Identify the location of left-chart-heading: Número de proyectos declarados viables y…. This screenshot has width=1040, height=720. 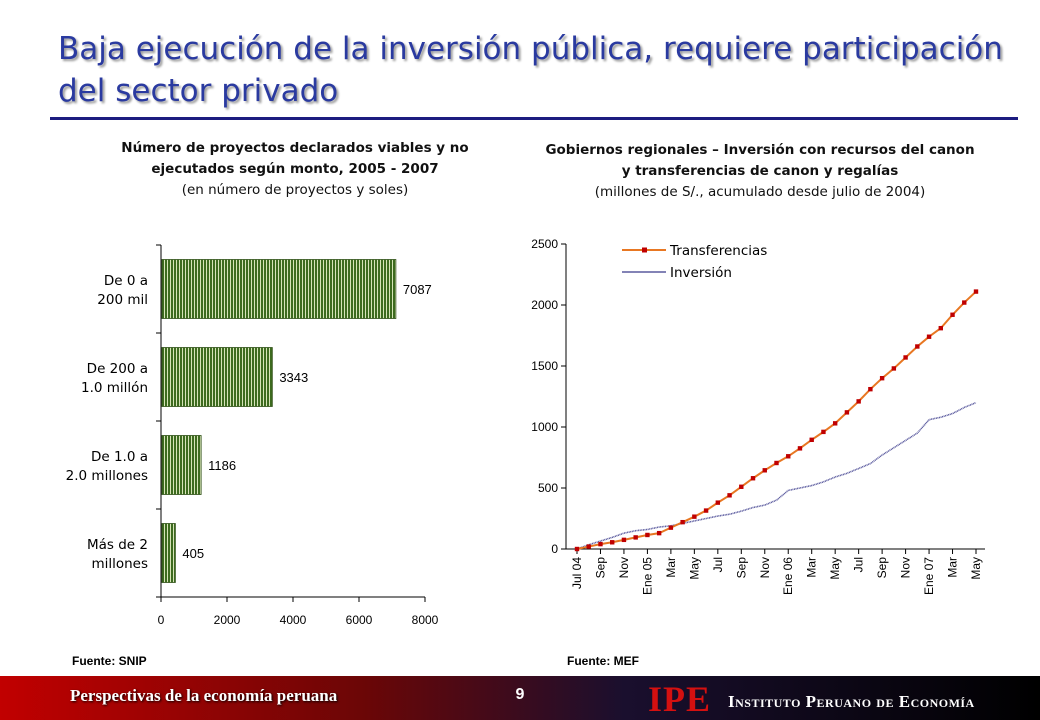
(295, 169).